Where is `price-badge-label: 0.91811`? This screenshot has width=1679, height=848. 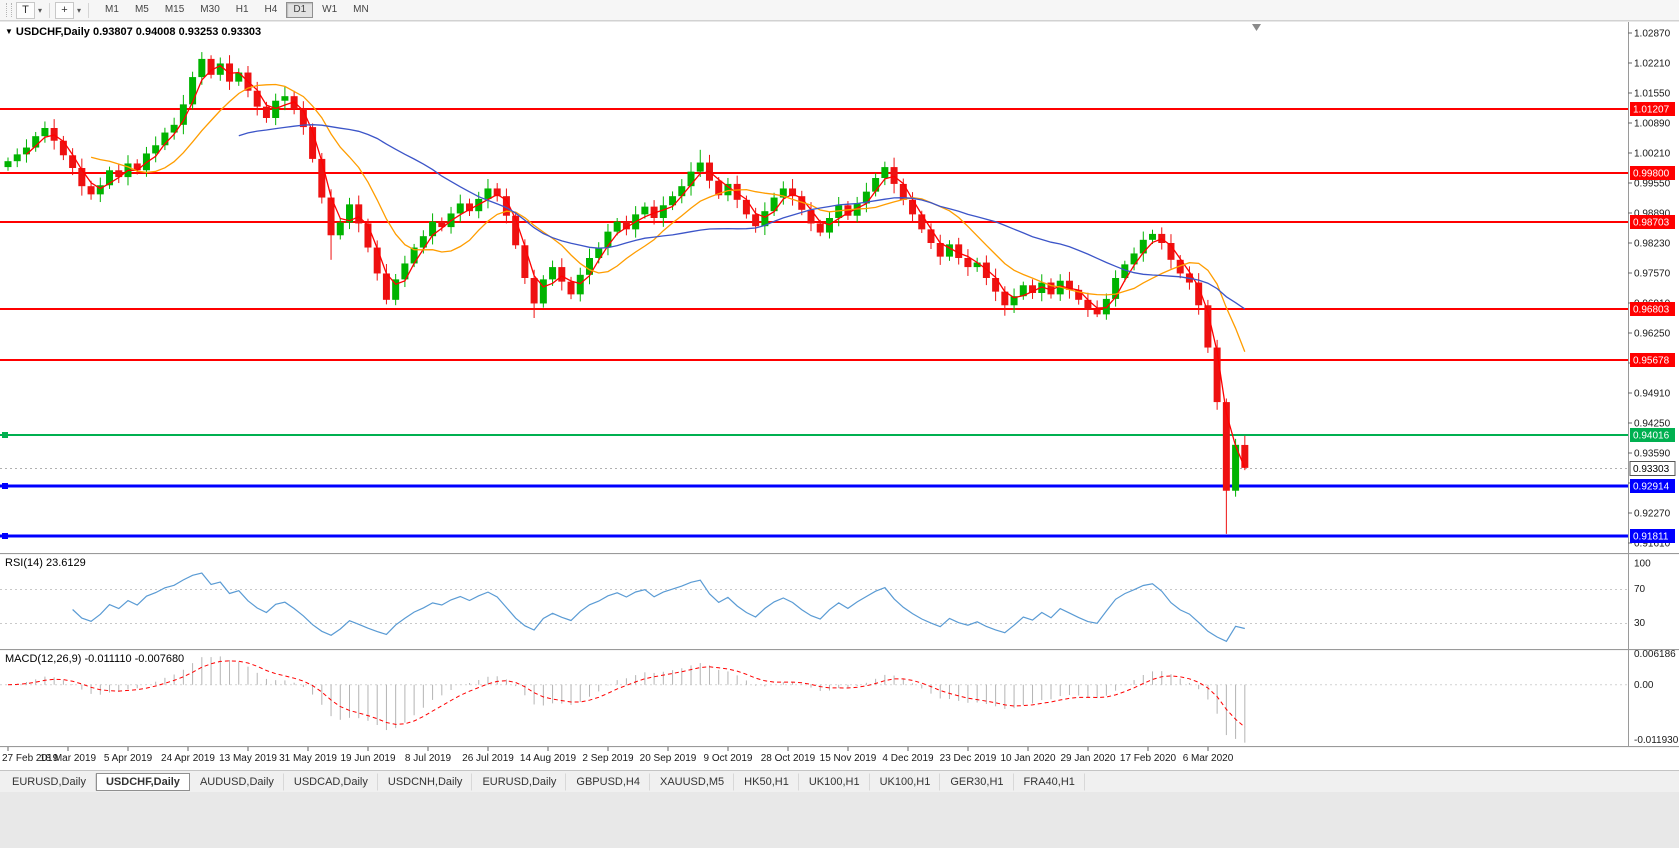
price-badge-label: 0.91811 is located at coordinates (1651, 537).